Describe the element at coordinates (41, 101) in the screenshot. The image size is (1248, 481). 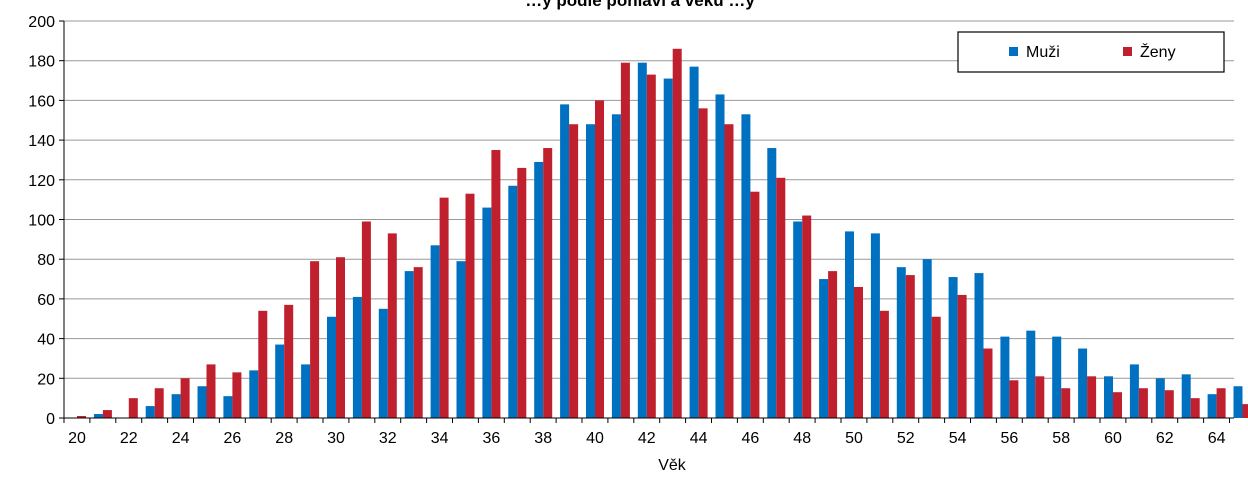
I see `y-tick-label: 160` at that location.